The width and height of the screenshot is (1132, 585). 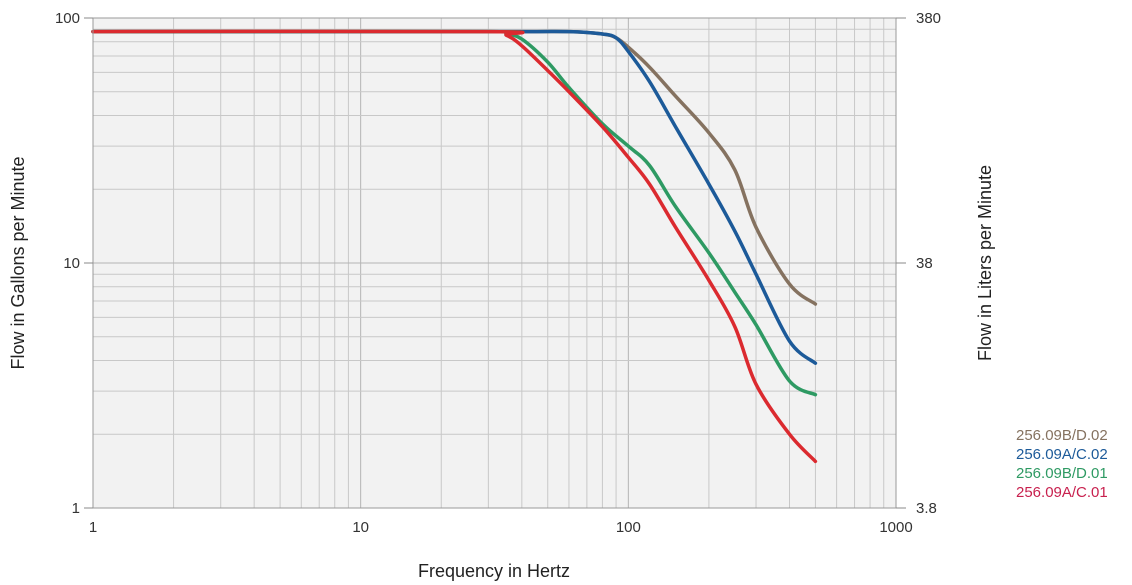 What do you see at coordinates (18, 262) in the screenshot?
I see `y-axis-title: Flow in Gallons per Minute` at bounding box center [18, 262].